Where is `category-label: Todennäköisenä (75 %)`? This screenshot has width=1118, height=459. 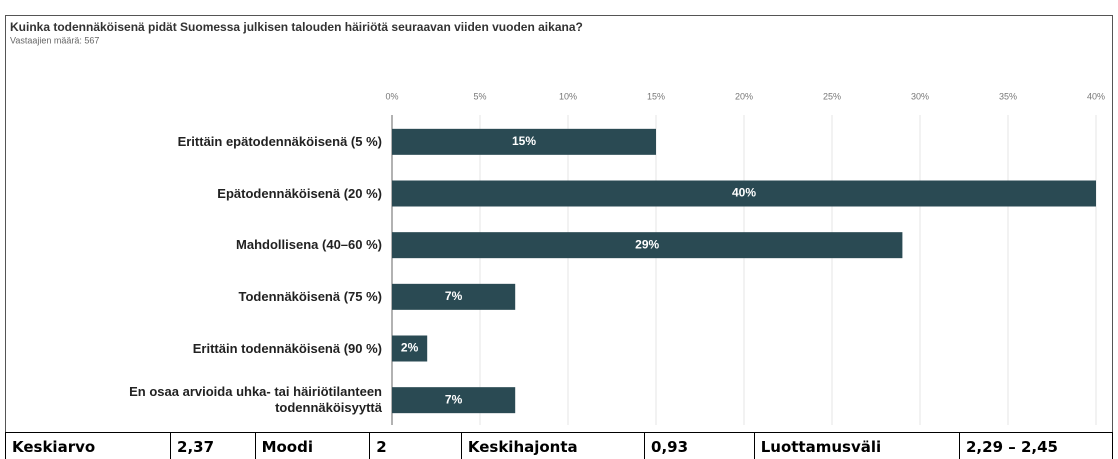 category-label: Todennäköisenä (75 %) is located at coordinates (310, 296).